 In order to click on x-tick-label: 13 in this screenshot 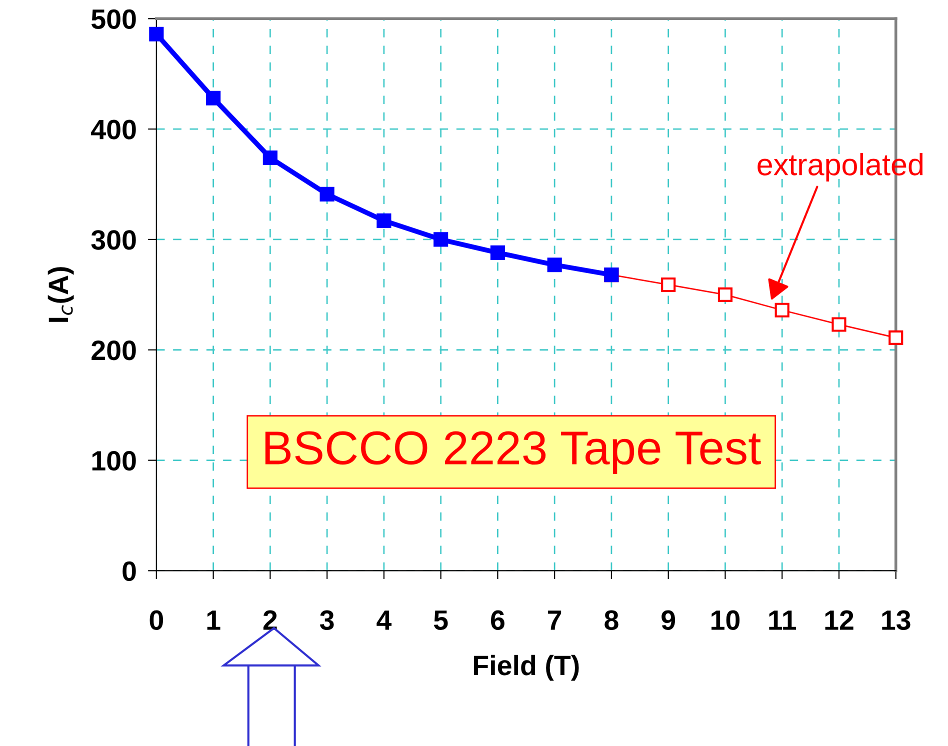, I will do `click(896, 620)`.